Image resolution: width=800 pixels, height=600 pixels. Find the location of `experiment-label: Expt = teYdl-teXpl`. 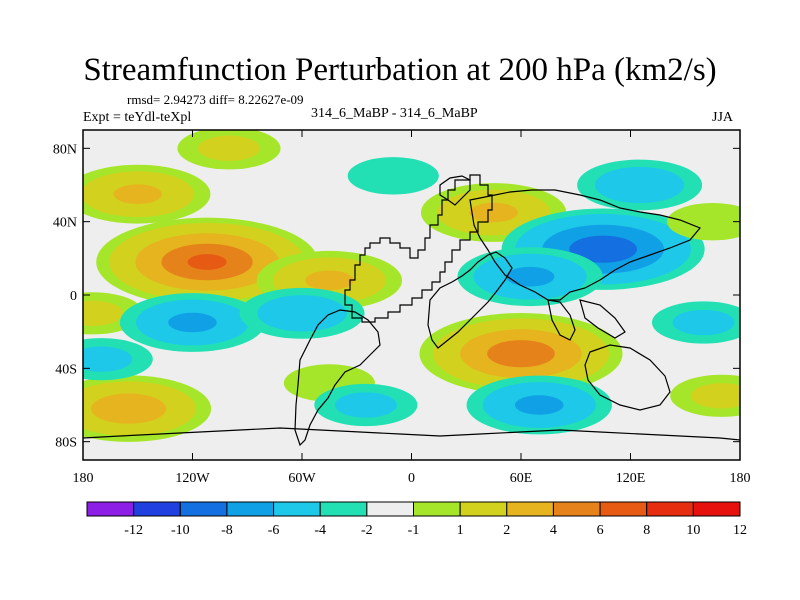

experiment-label: Expt = teYdl-teXpl is located at coordinates (137, 117).